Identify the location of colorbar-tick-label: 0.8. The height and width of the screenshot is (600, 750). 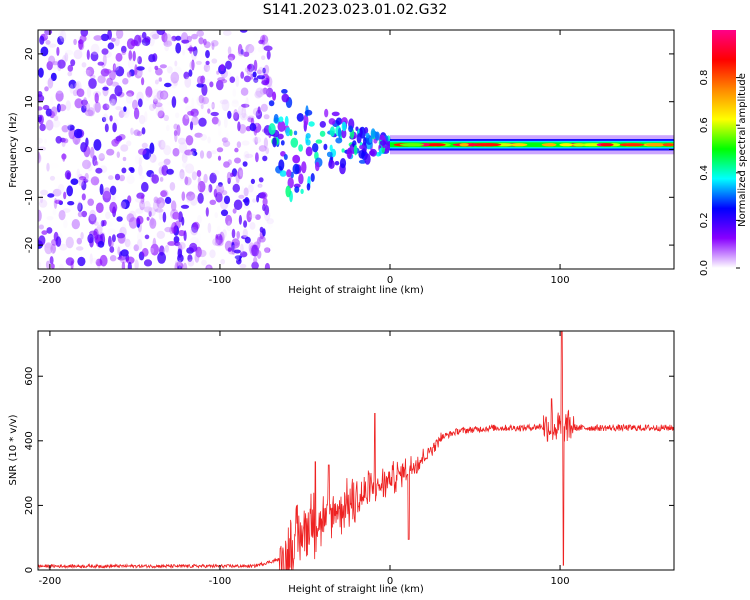
(704, 78).